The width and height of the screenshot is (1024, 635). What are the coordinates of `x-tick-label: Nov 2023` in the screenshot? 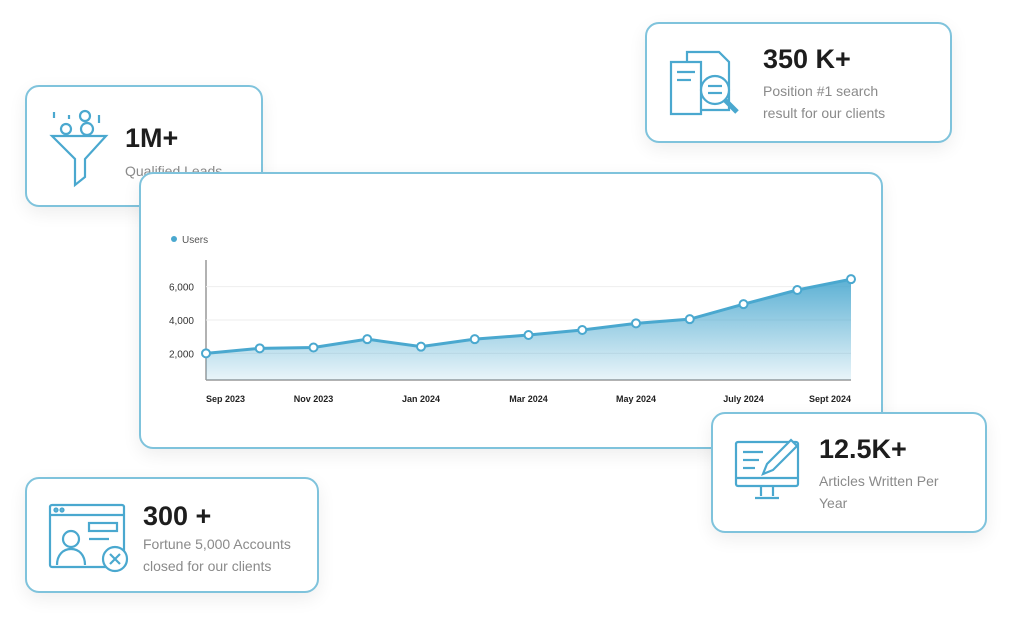 It's located at (314, 399).